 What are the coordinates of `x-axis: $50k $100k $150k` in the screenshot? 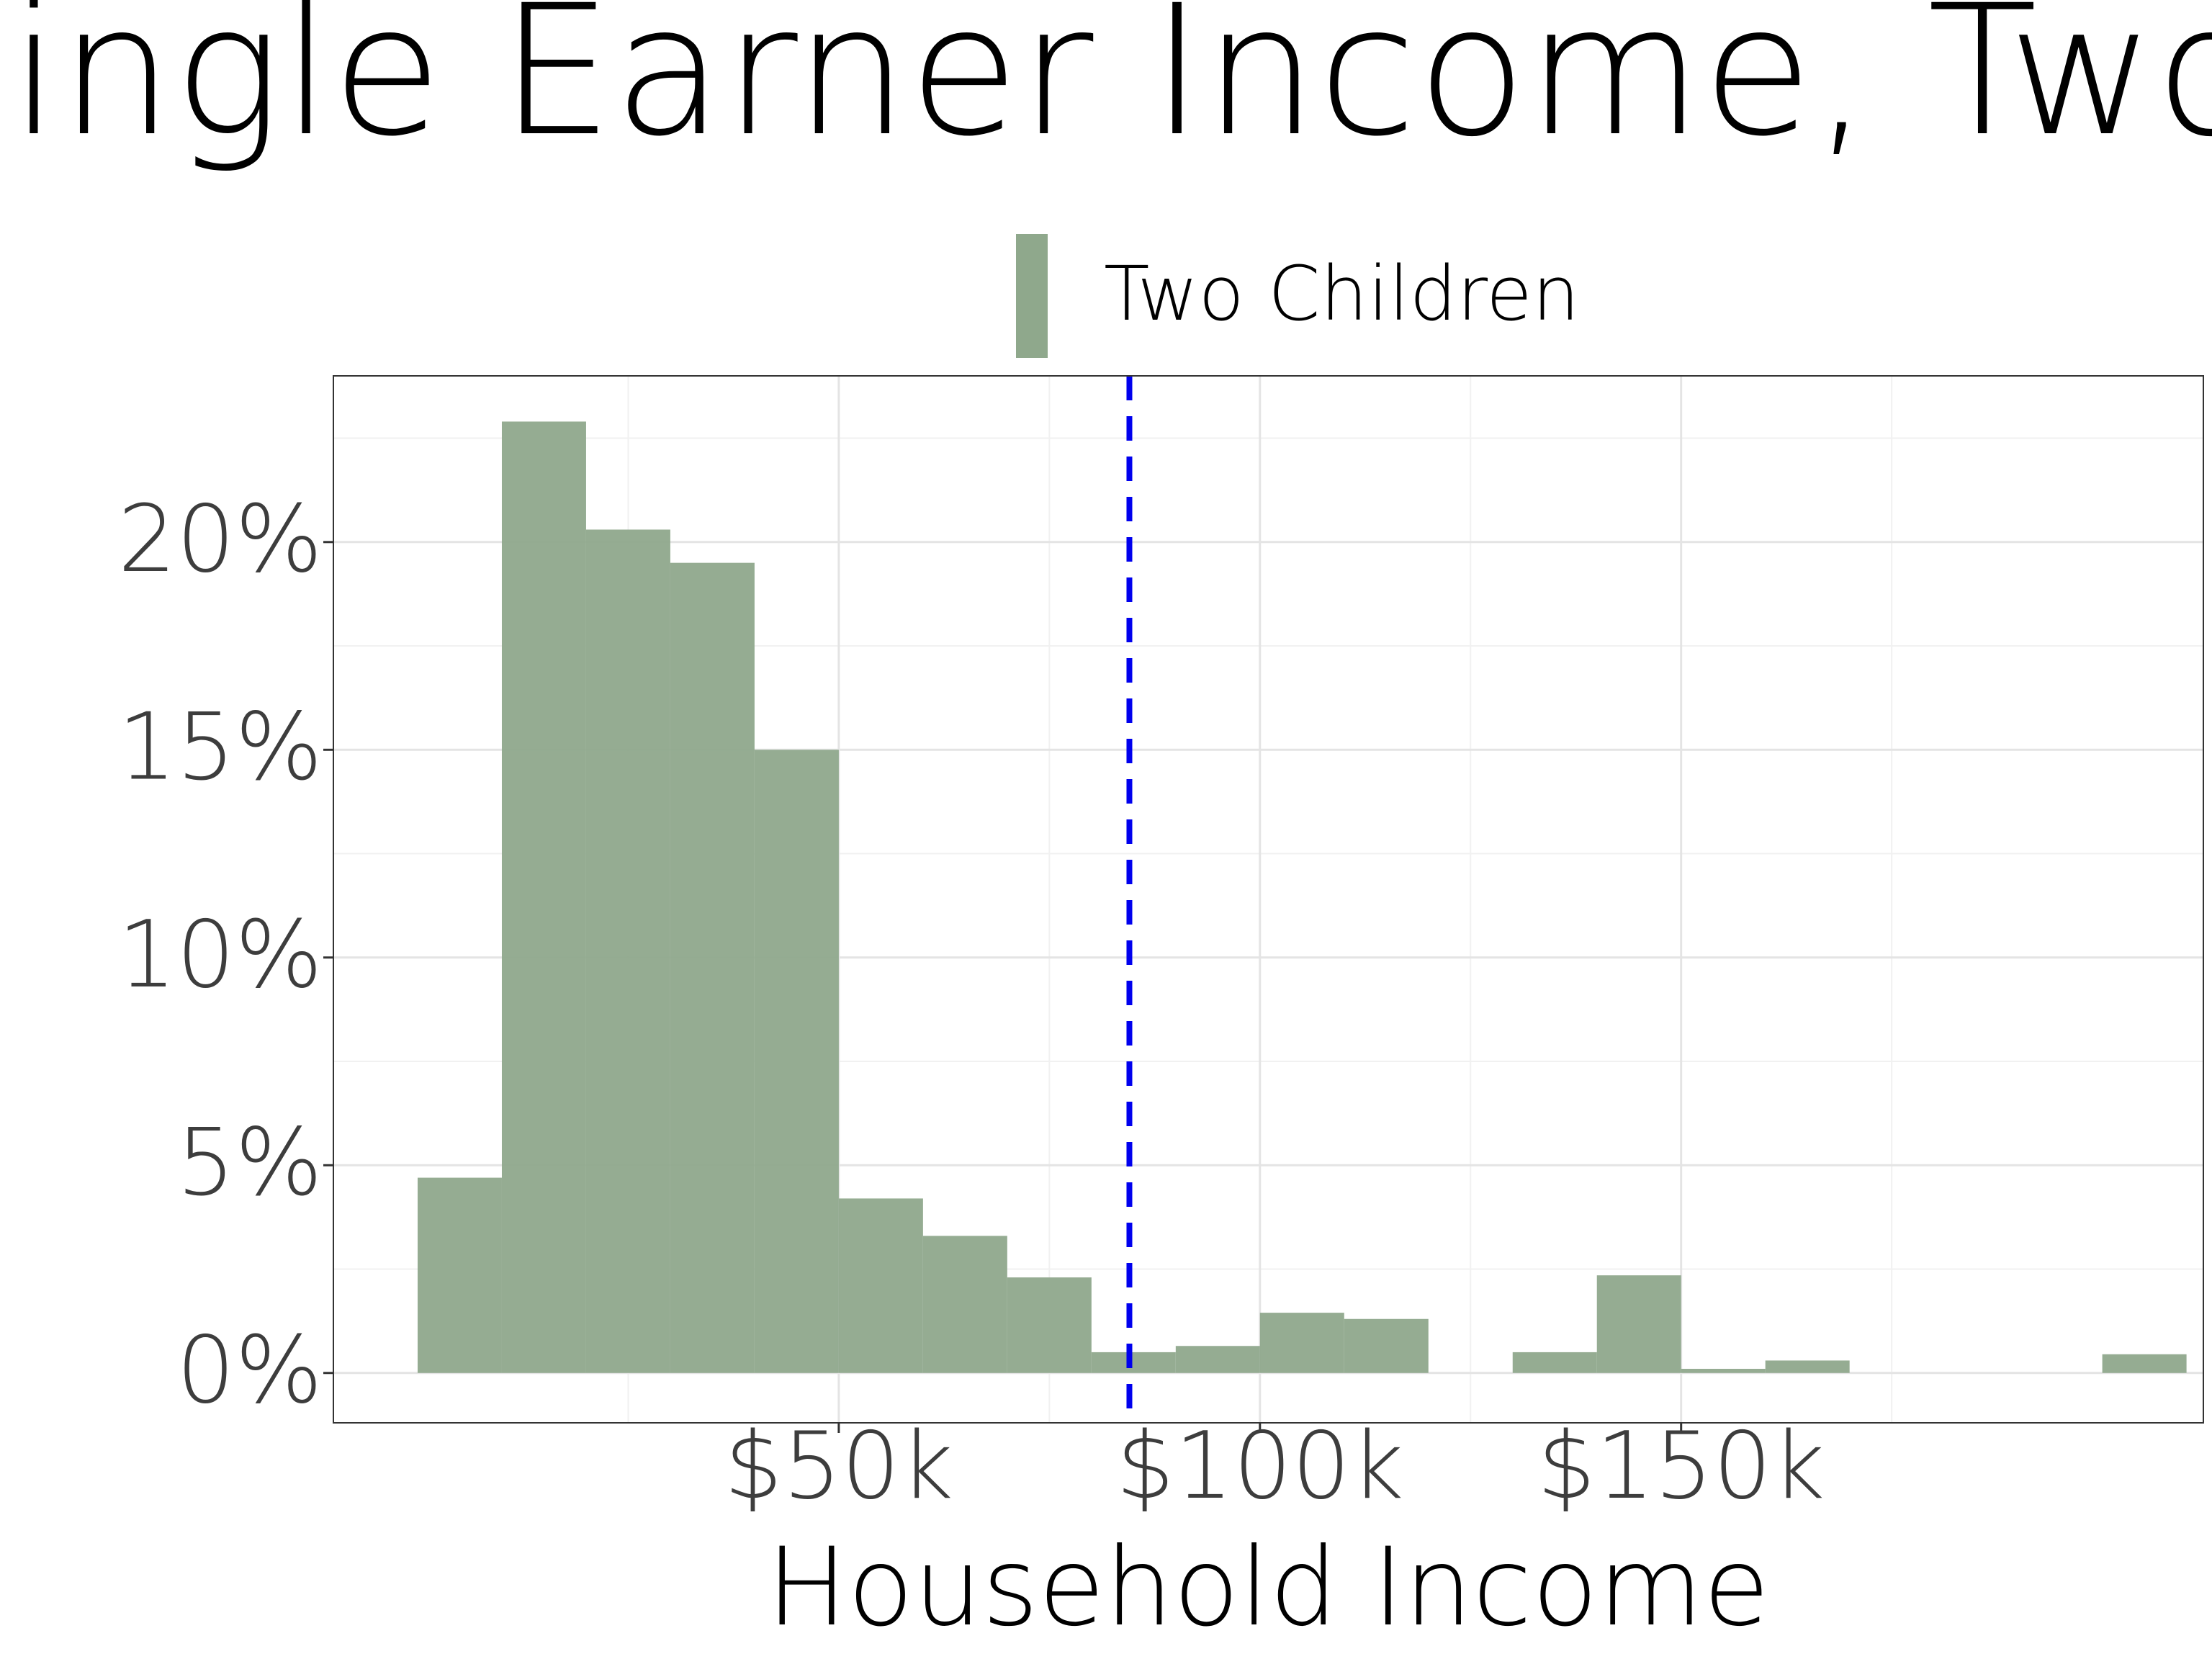 It's located at (1274, 1466).